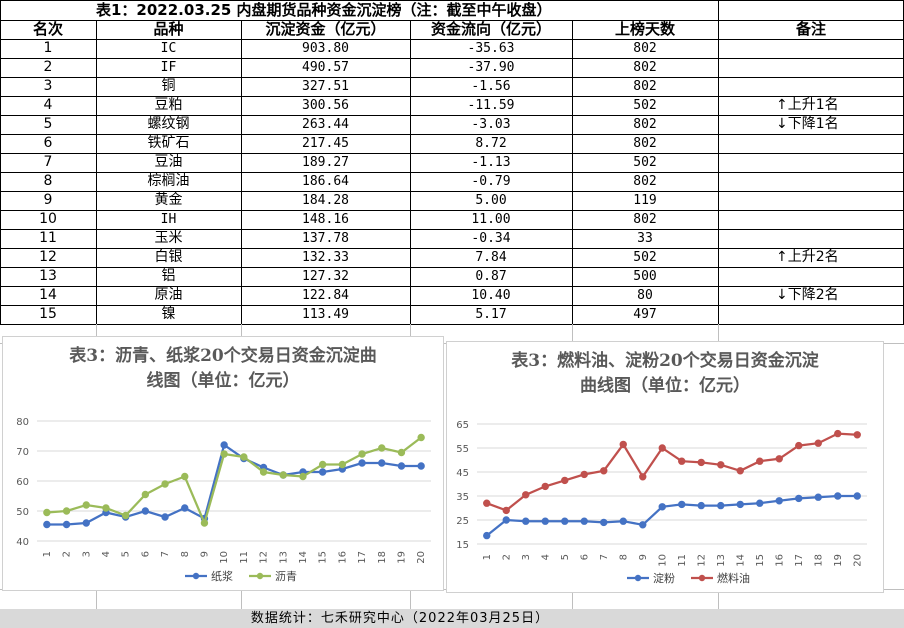  Describe the element at coordinates (325, 29) in the screenshot. I see `column-header: 沉淀资金（亿元）` at that location.